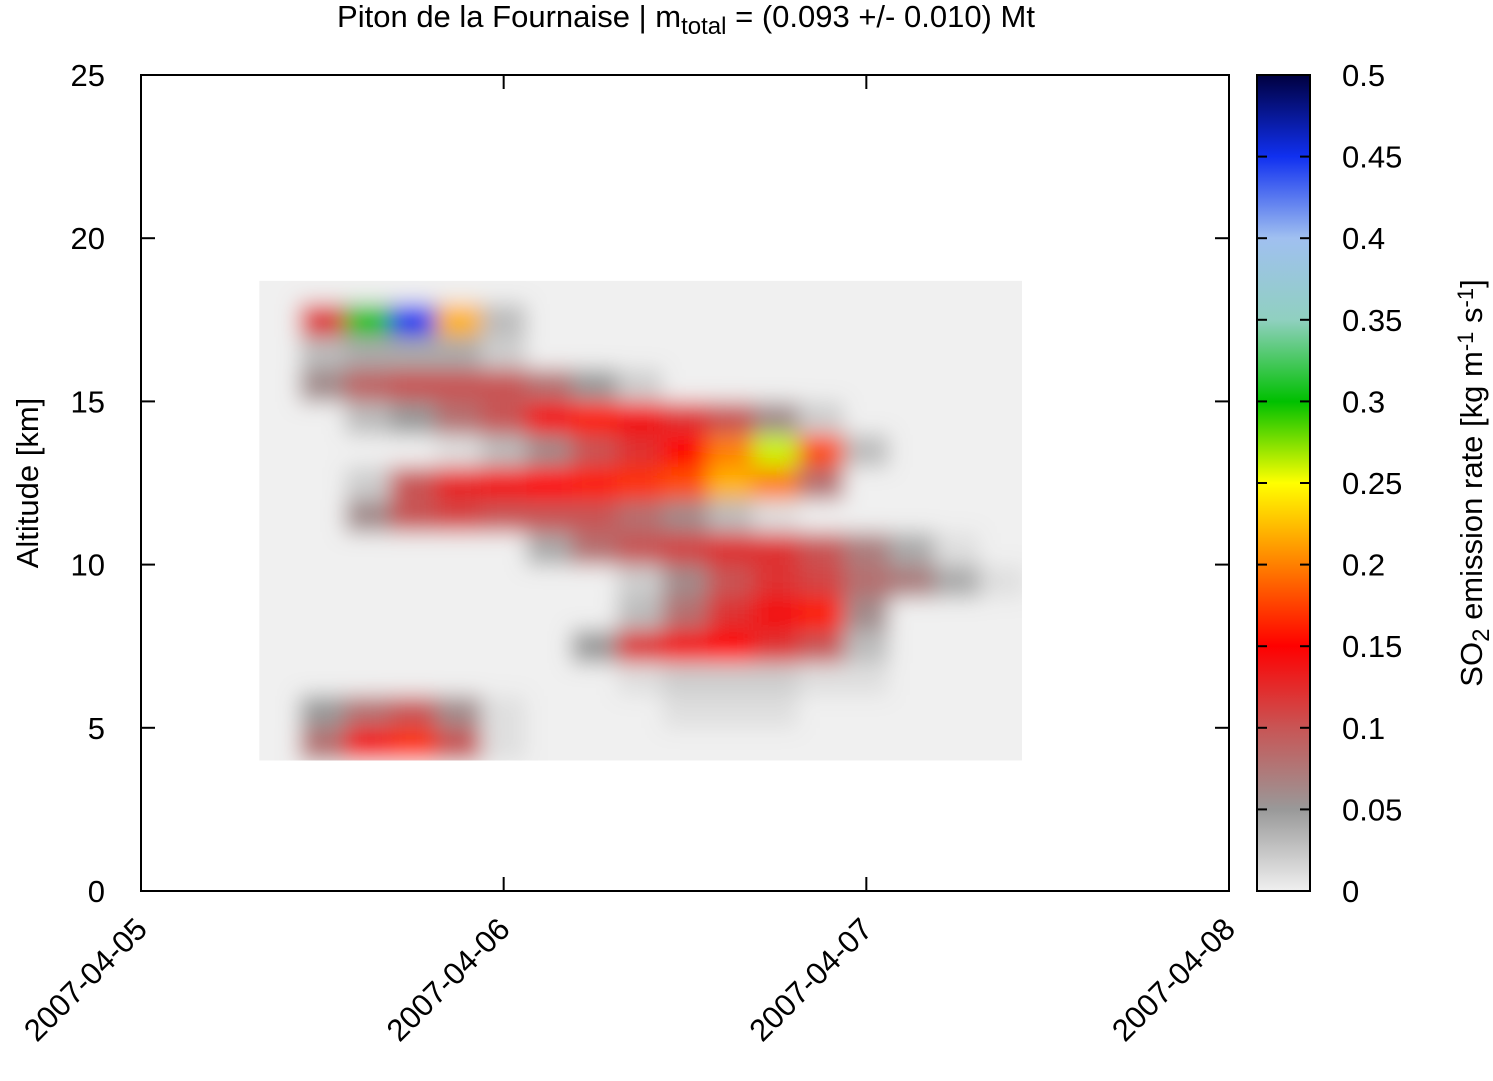 This screenshot has height=1081, width=1493. What do you see at coordinates (1173, 979) in the screenshot?
I see `x-tick-label: 2007-04-08` at bounding box center [1173, 979].